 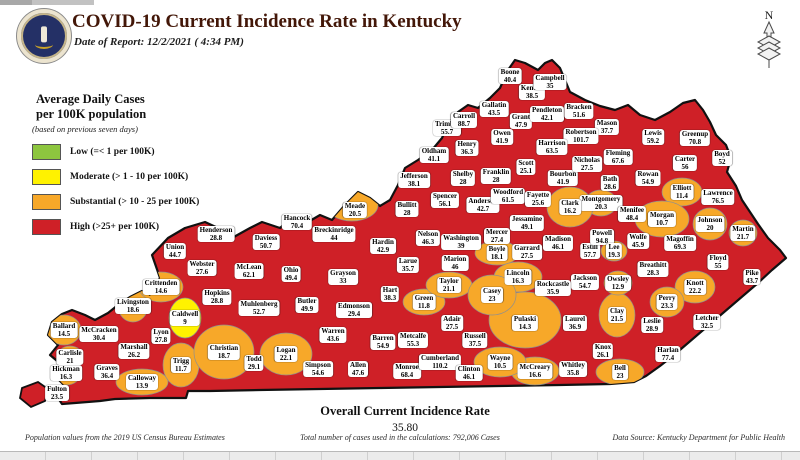 I want to click on county-label-shelby: Shelby 28, so click(x=463, y=178).